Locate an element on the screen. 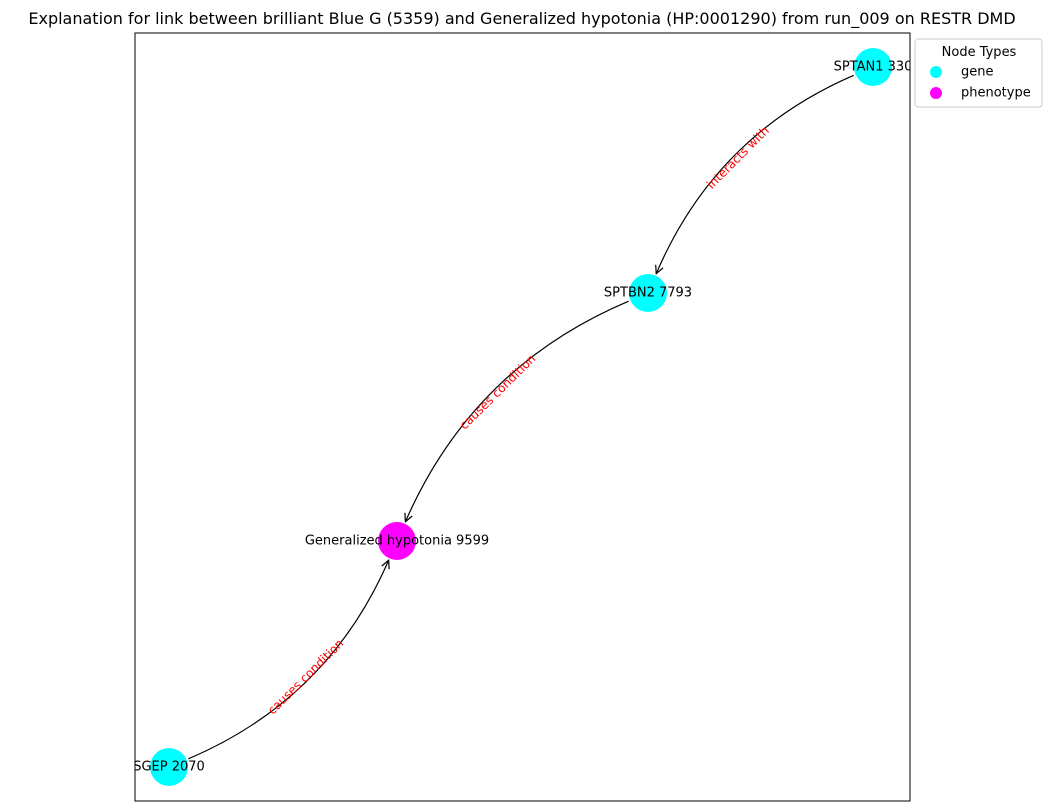 This screenshot has height=812, width=1050. legend: Node Types gene phenotype is located at coordinates (978, 73).